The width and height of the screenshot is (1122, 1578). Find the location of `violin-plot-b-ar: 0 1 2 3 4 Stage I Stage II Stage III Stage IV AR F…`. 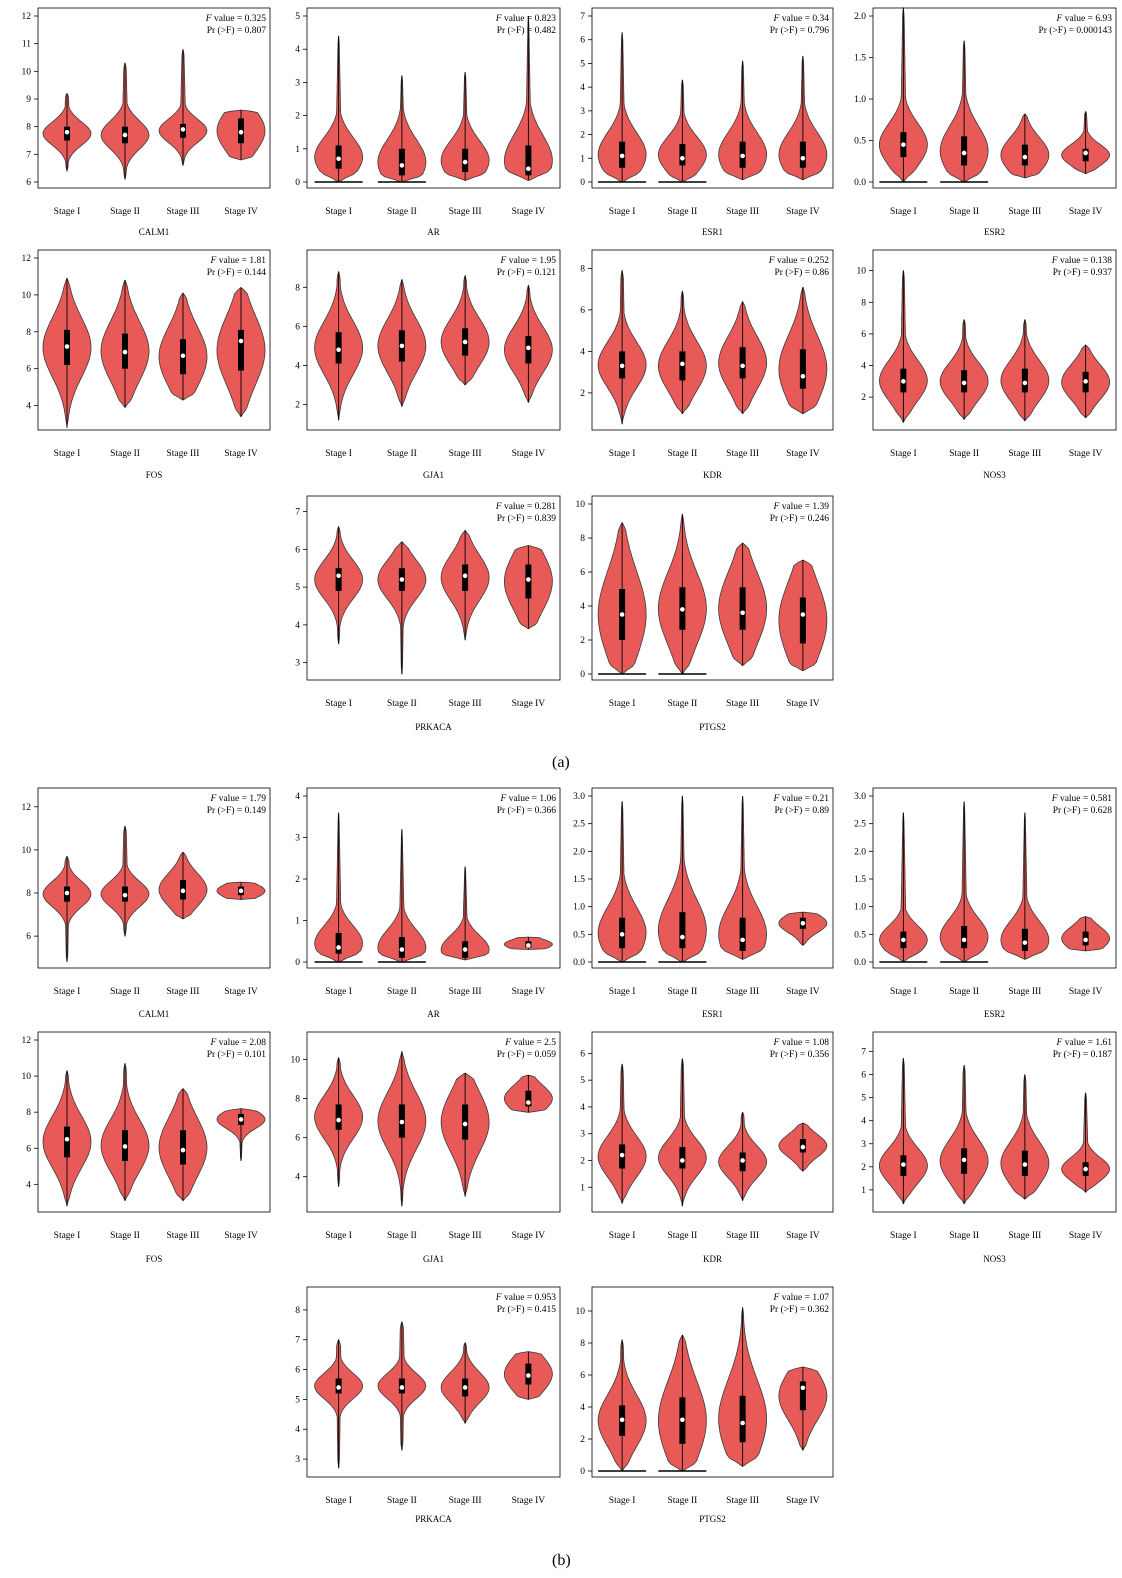

violin-plot-b-ar: 0 1 2 3 4 Stage I Stage II Stage III Stage IV AR F… is located at coordinates (428, 903).